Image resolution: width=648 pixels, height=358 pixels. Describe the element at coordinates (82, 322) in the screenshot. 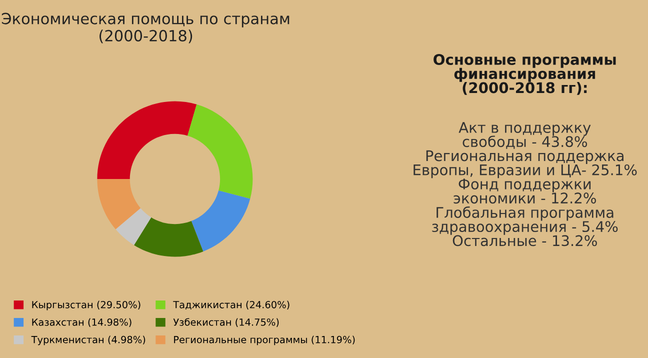

I see `legend-label: Казахстан (14.98%)` at that location.